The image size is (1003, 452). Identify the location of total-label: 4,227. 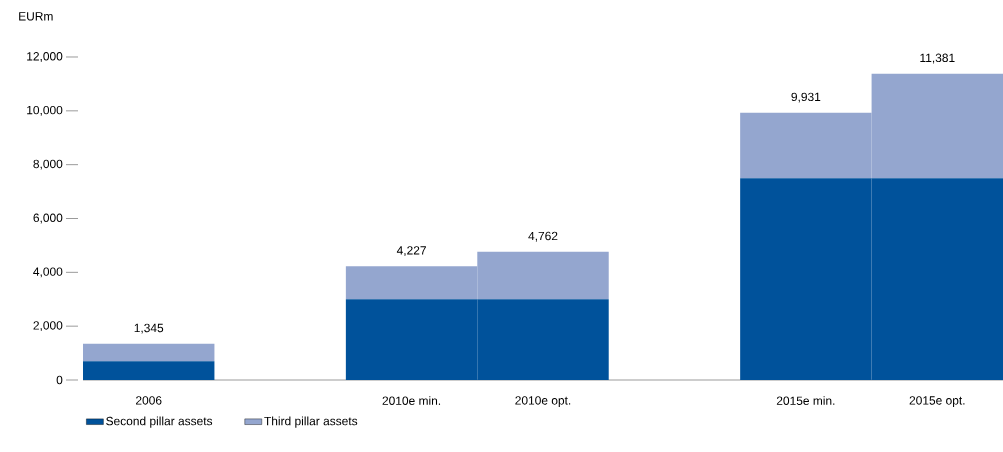
(411, 251).